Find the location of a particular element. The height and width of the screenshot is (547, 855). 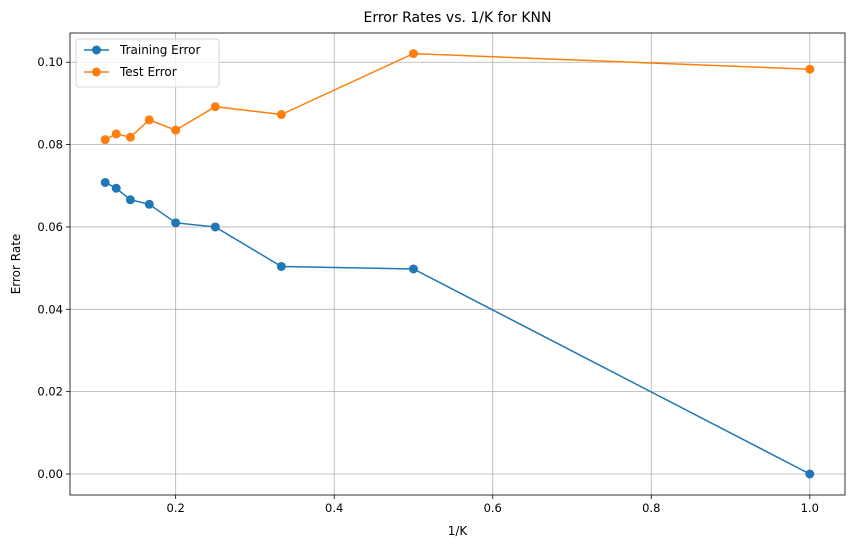

y-tick-label: 0.04 is located at coordinates (50, 309).